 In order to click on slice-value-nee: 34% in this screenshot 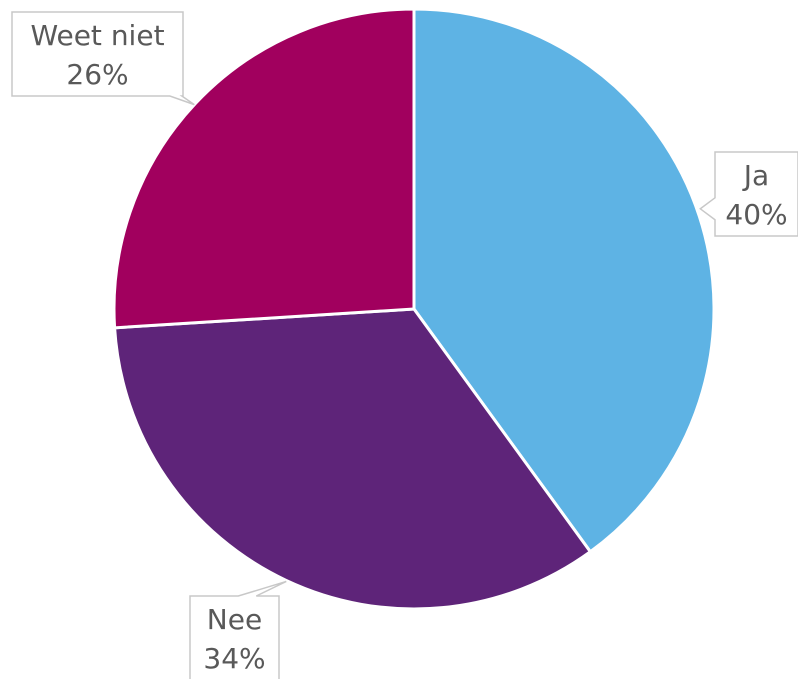, I will do `click(234, 658)`.